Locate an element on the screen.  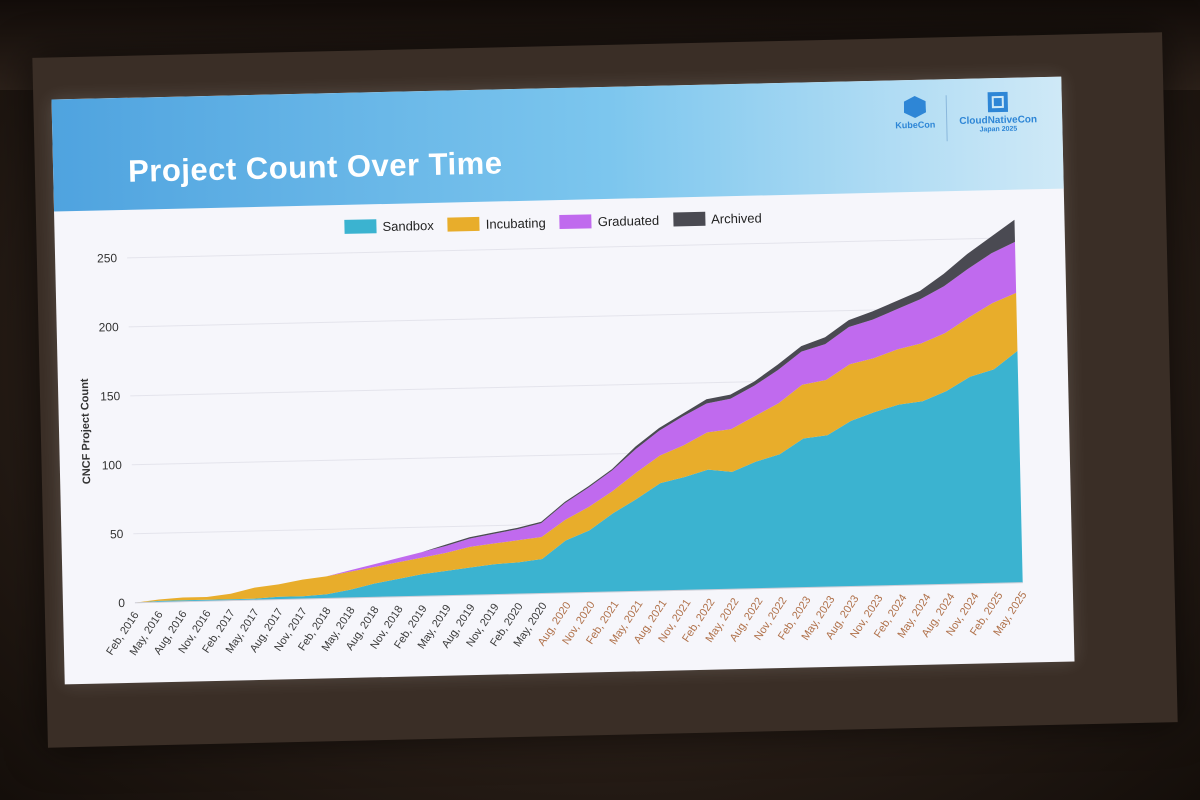
y-tick-label: 200 is located at coordinates (108, 327).